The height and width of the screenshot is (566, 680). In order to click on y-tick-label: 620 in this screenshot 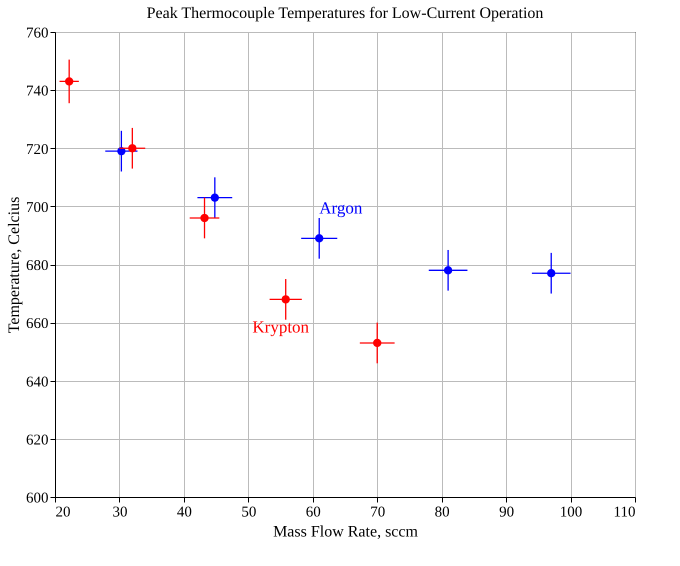, I will do `click(37, 440)`.